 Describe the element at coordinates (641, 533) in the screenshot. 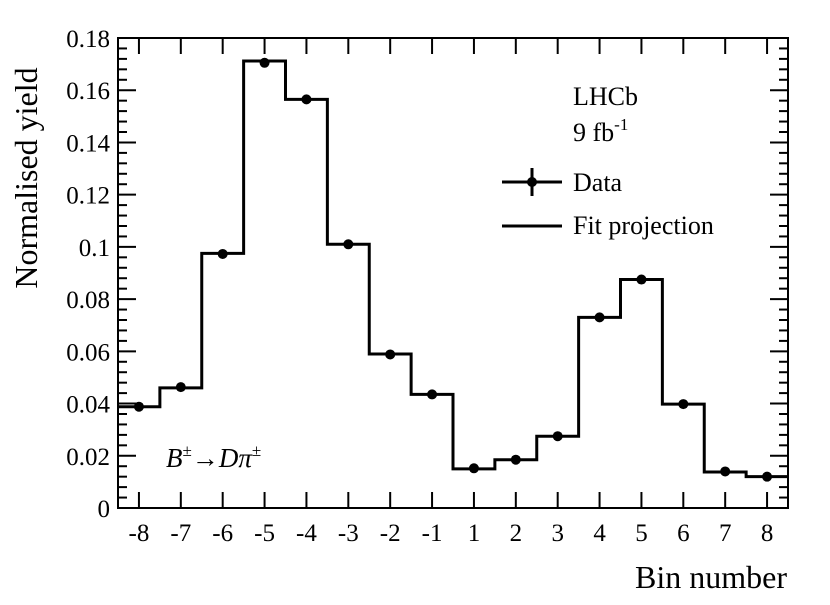

I see `x-tick-label: 5` at that location.